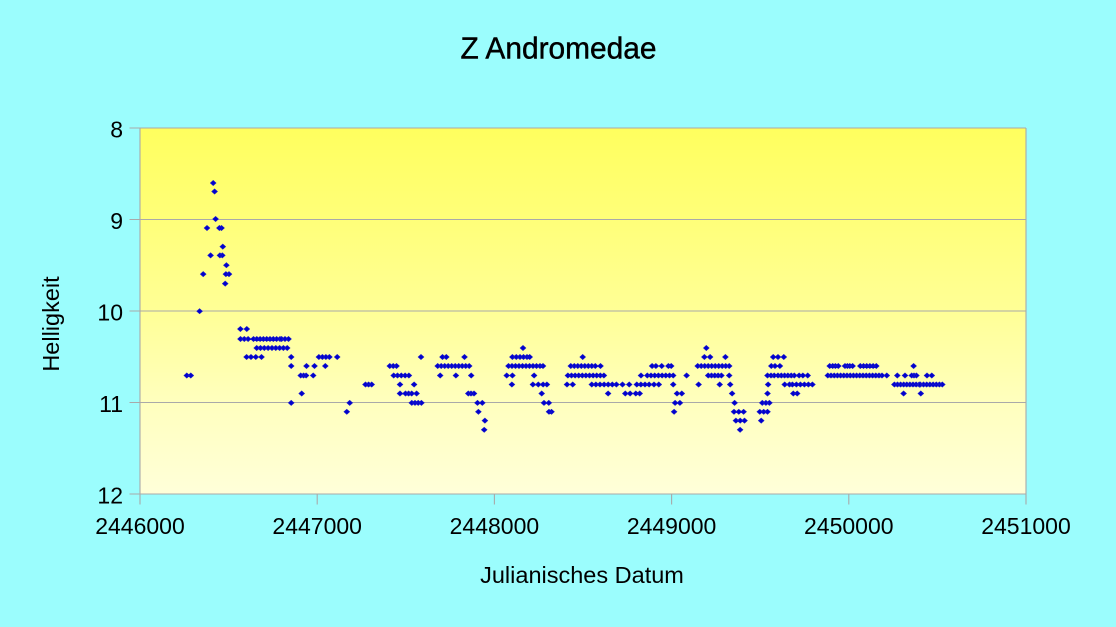  Describe the element at coordinates (110, 496) in the screenshot. I see `svg-text: 12` at that location.